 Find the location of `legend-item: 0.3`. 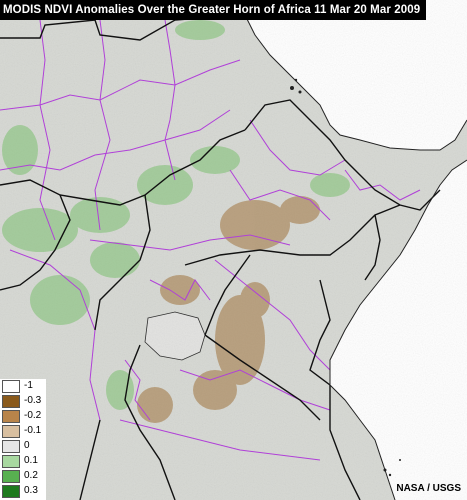

legend-item: 0.3 is located at coordinates (23, 491).